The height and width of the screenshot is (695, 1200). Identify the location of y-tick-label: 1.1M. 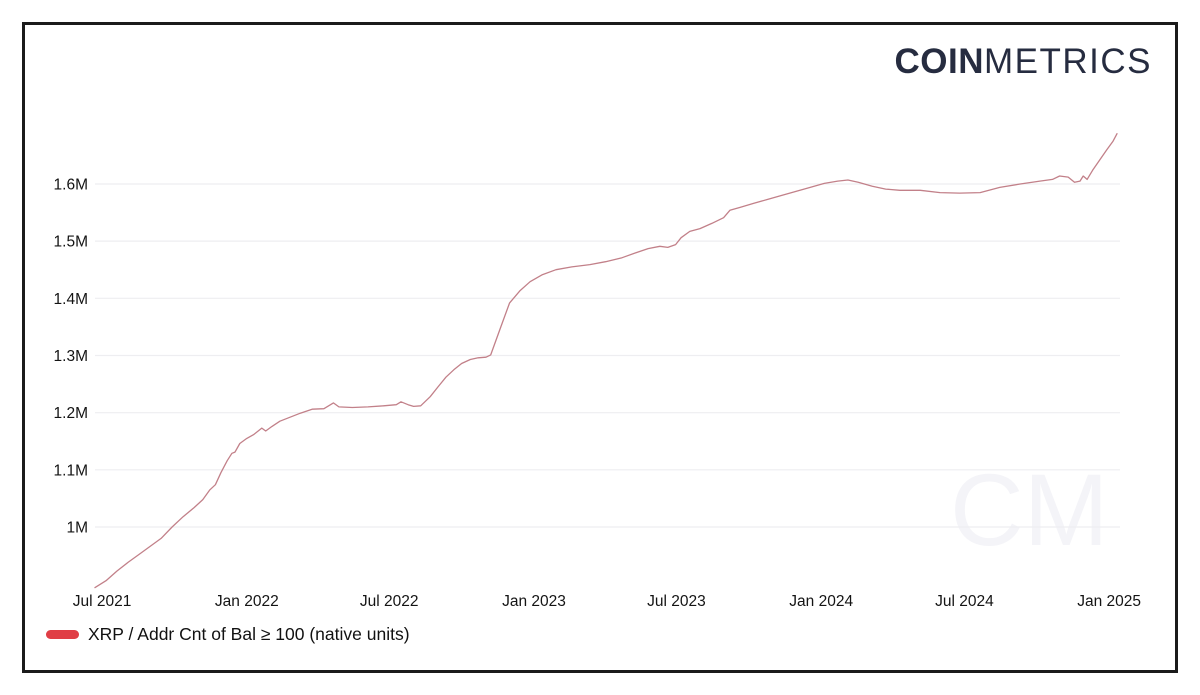
(71, 470).